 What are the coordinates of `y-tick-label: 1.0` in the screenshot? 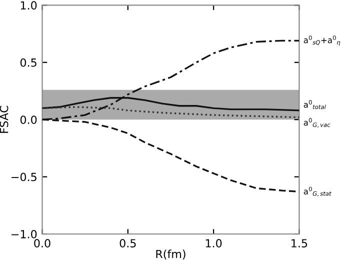 It's located at (28, 5).